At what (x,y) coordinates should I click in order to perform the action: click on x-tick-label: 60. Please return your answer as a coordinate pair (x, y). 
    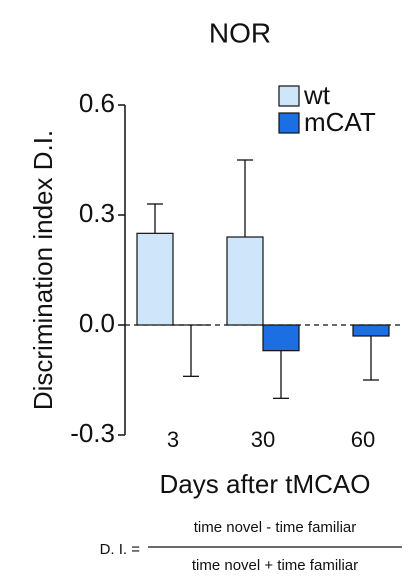
    Looking at the image, I should click on (363, 439).